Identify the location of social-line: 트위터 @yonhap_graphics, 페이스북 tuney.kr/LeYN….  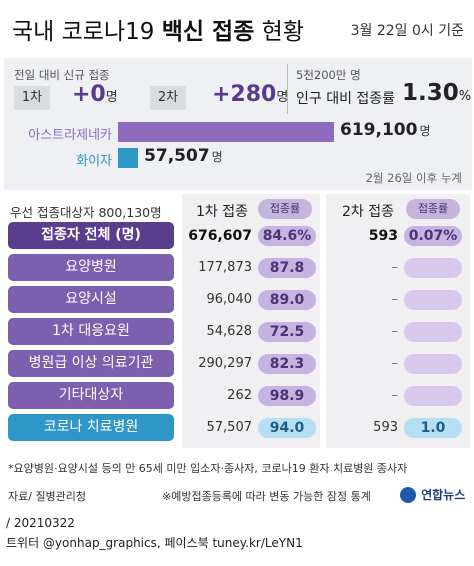
(154, 543).